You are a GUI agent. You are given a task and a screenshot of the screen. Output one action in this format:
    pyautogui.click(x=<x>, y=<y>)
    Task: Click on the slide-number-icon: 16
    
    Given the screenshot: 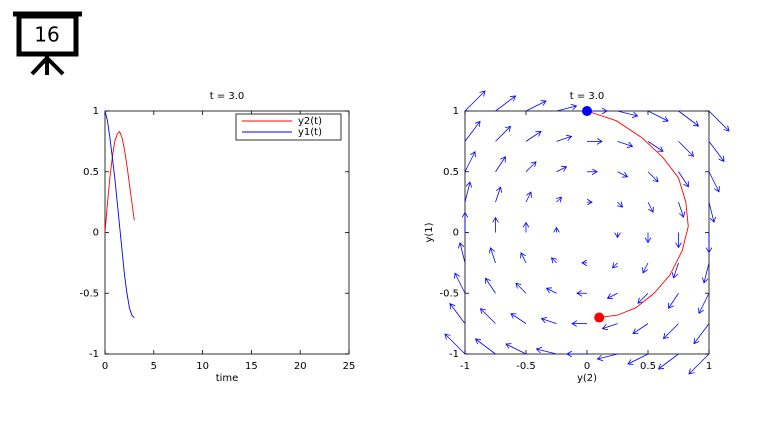 What is the action you would take?
    pyautogui.click(x=47, y=43)
    